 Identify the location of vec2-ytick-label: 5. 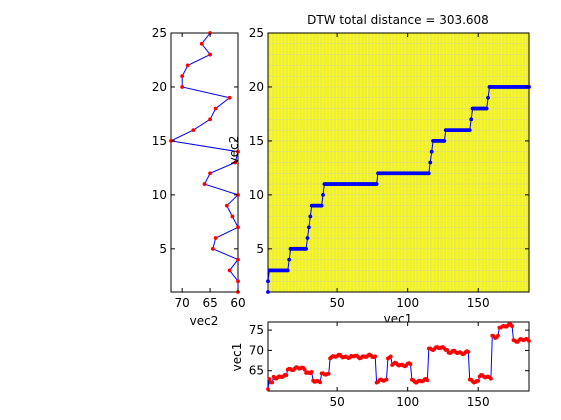
(163, 249).